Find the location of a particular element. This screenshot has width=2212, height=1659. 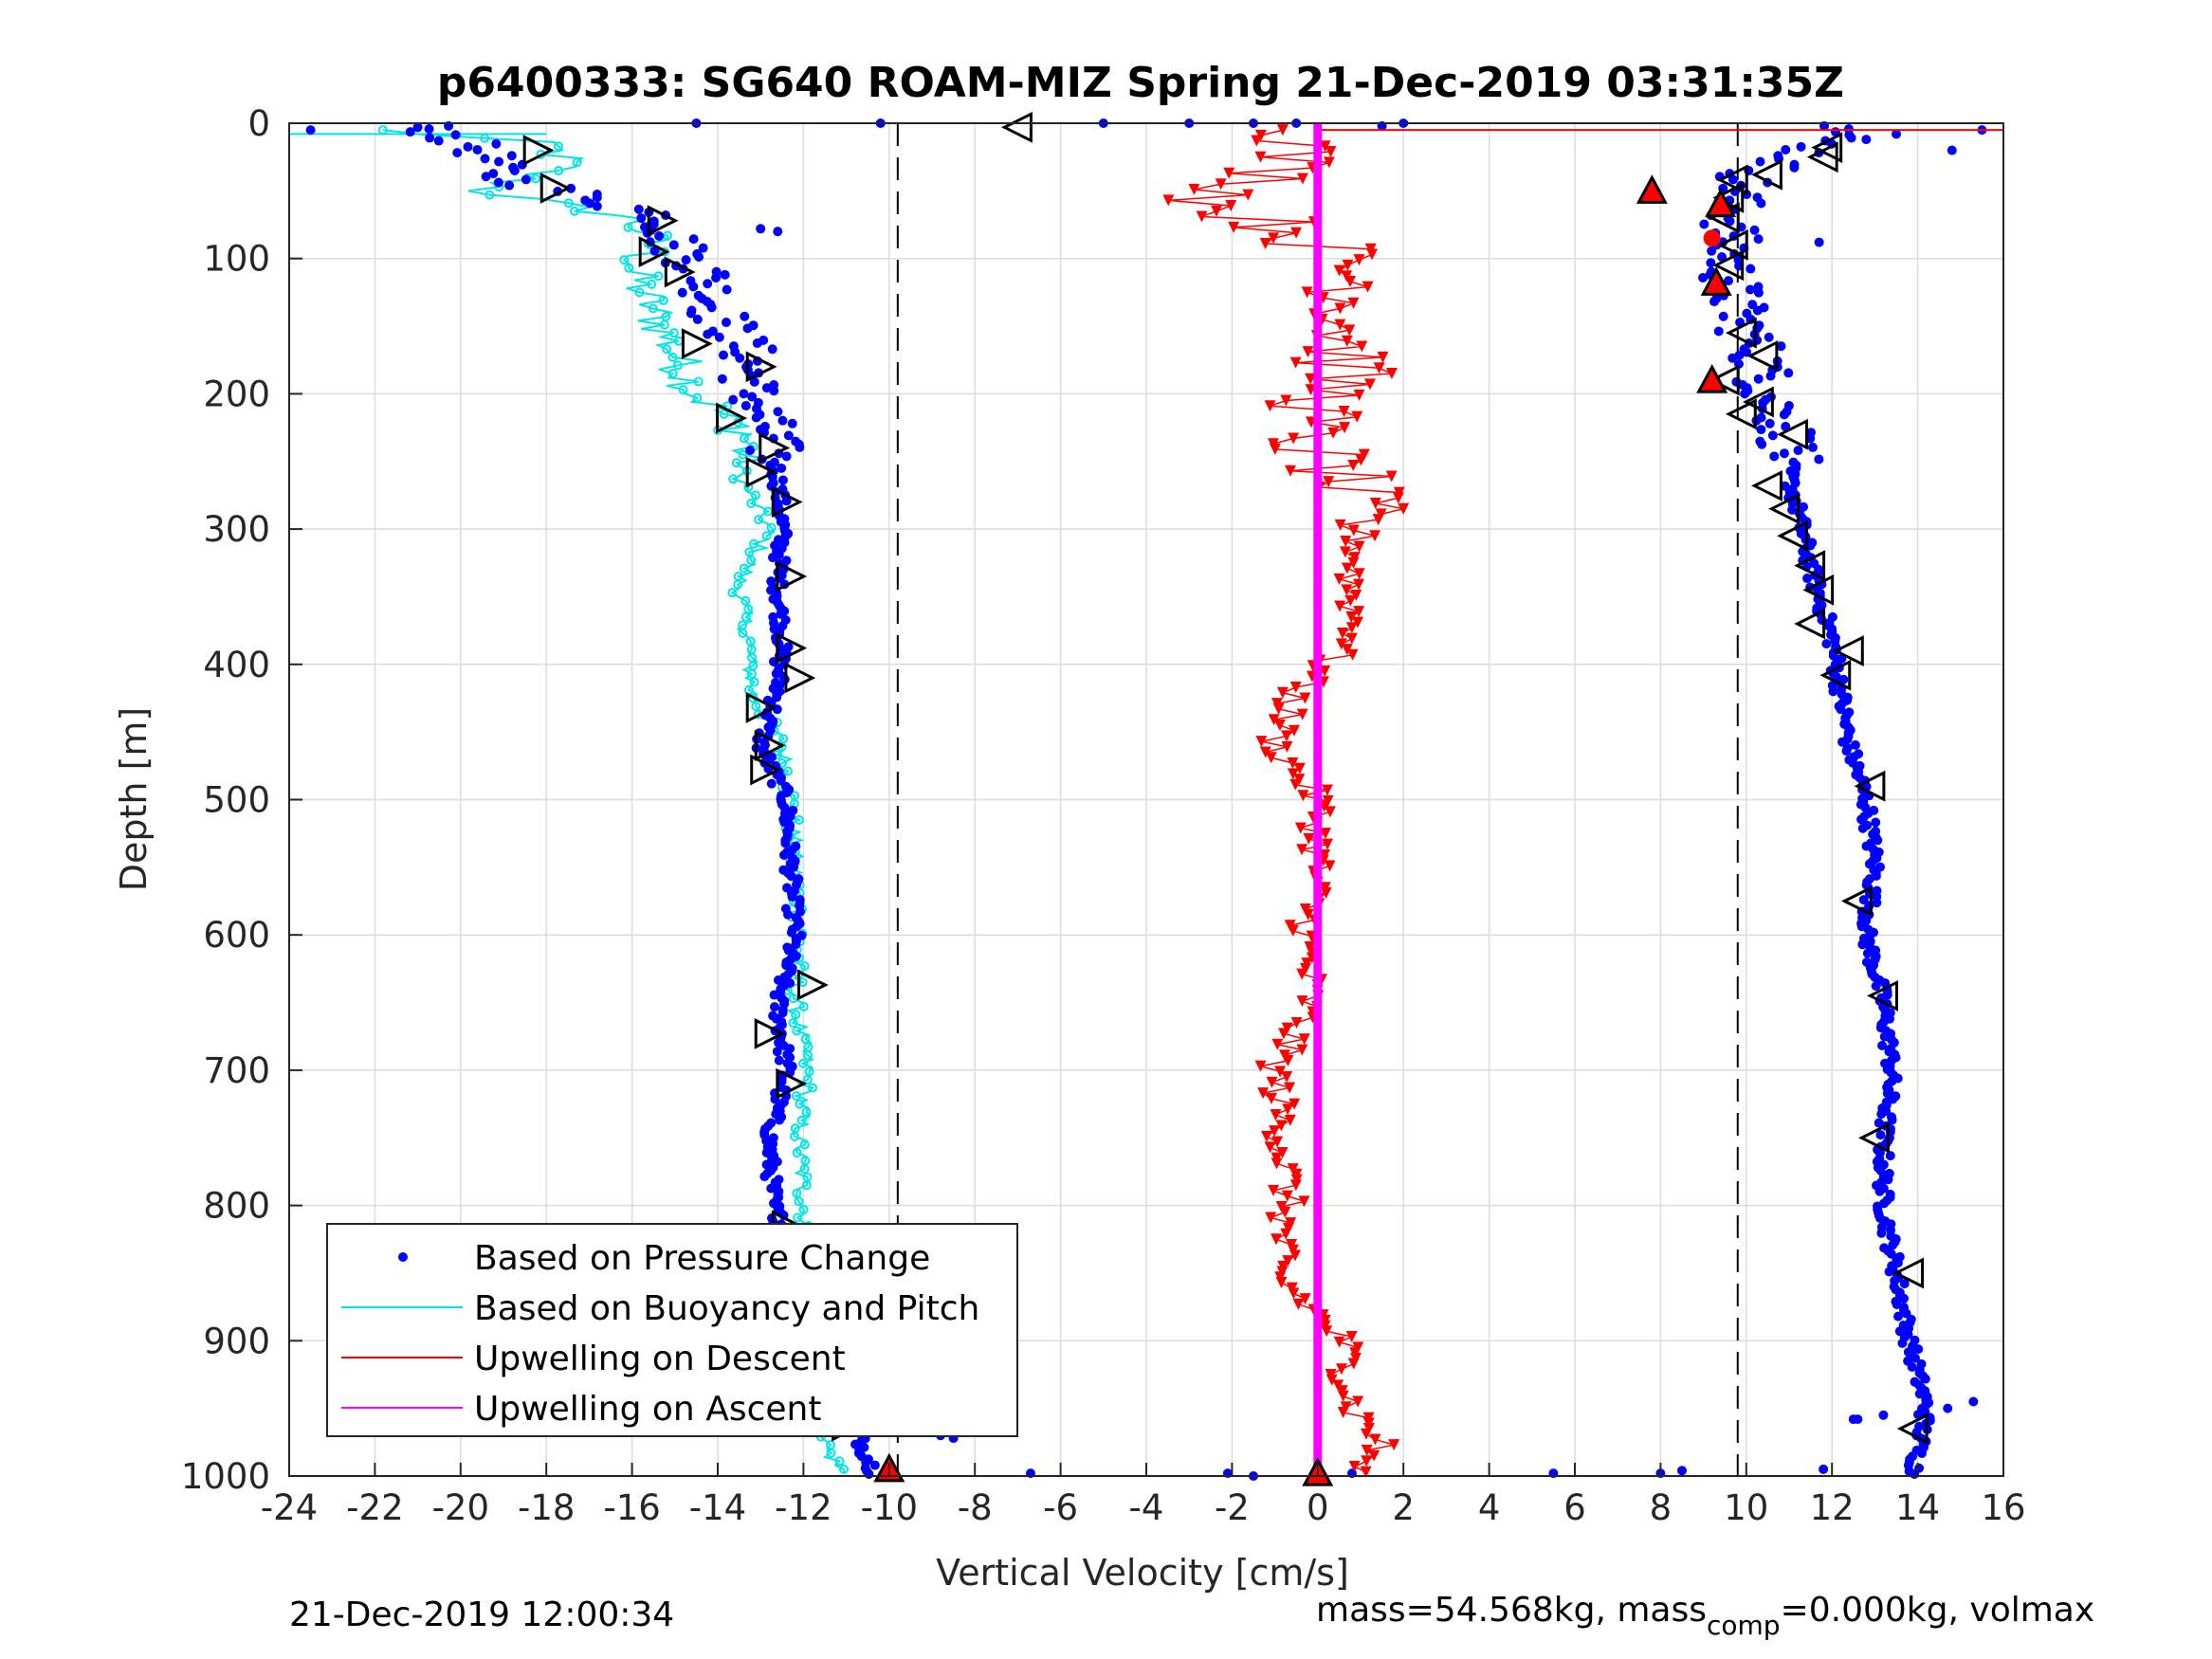

x-tick-label: -10 is located at coordinates (889, 1507).